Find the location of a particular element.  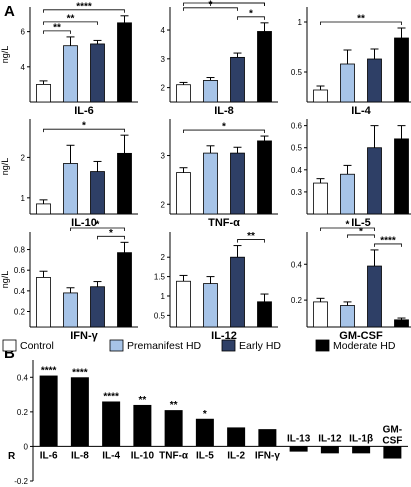

y-axis-label: R is located at coordinates (12, 456).